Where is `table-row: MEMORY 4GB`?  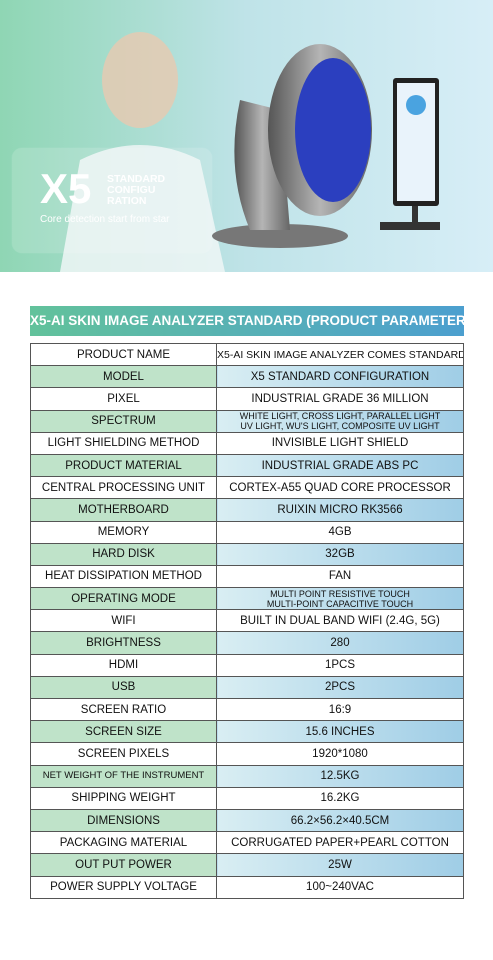
table-row: MEMORY 4GB is located at coordinates (247, 532).